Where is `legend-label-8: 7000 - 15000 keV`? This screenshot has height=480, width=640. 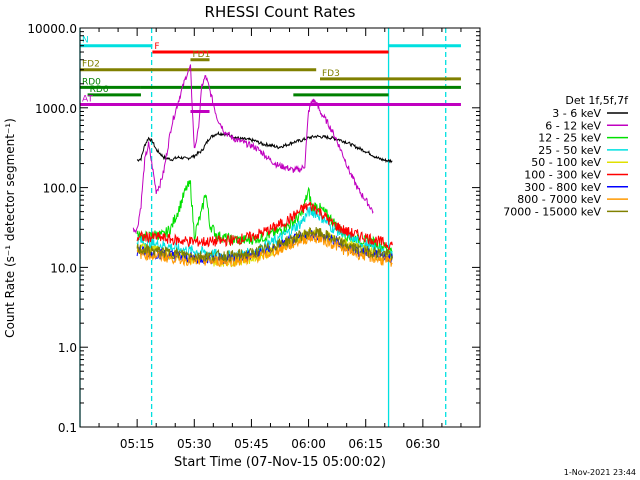
legend-label-8: 7000 - 15000 keV is located at coordinates (552, 211).